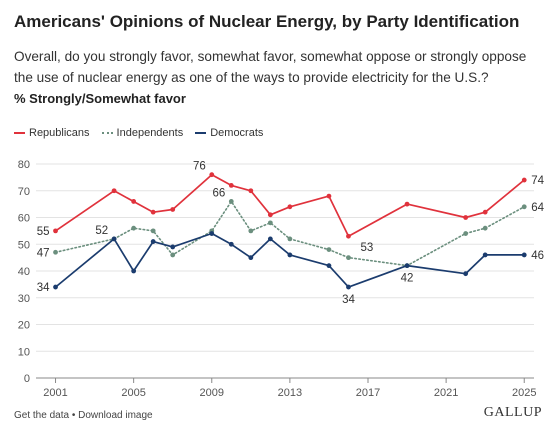  What do you see at coordinates (289, 260) in the screenshot?
I see `series-line-democrats` at bounding box center [289, 260].